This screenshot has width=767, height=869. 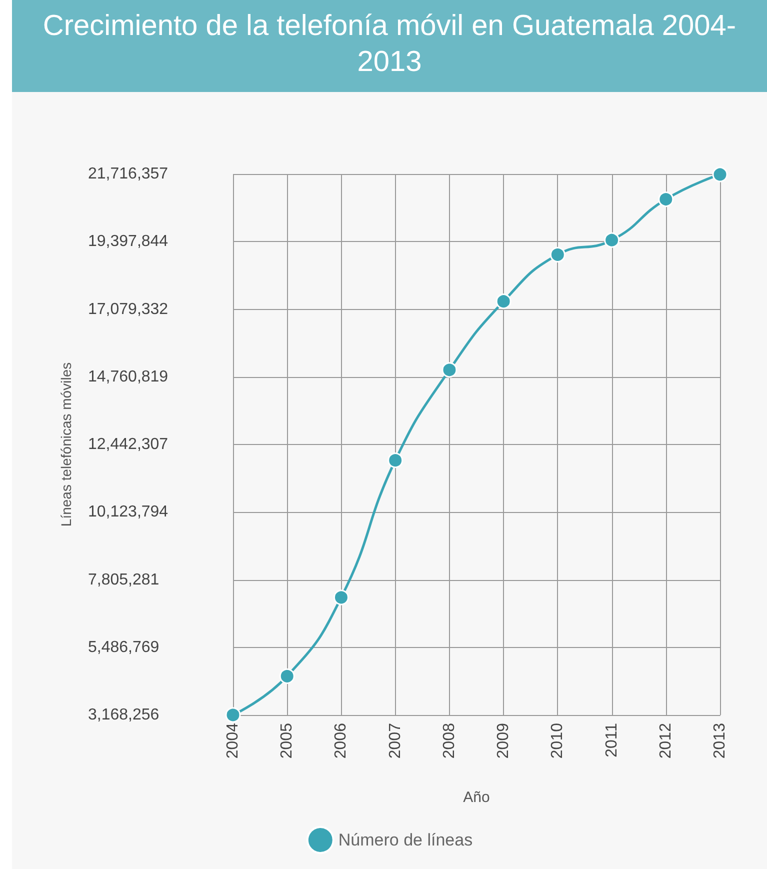 What do you see at coordinates (389, 46) in the screenshot?
I see `chart-title: Crecimiento de la telefonía móvil en Guatemala 2004-2013` at bounding box center [389, 46].